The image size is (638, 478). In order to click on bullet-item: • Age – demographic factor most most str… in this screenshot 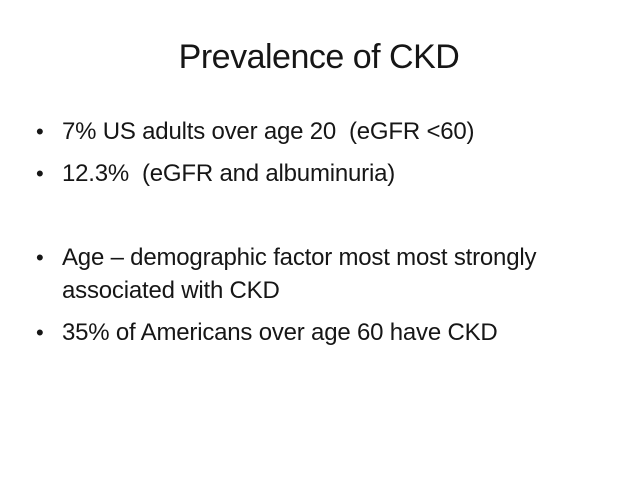, I will do `click(331, 274)`.